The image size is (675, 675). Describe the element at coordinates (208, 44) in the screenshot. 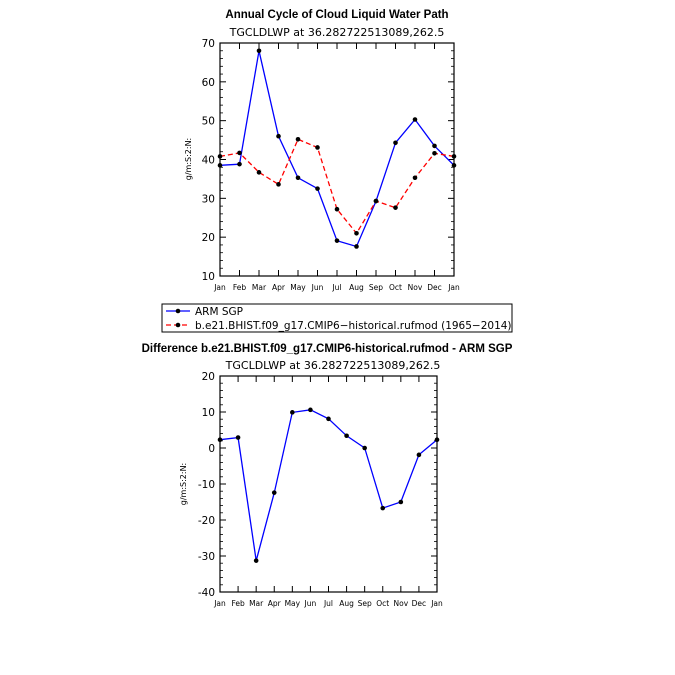

I see `y-tick-label: 70` at that location.